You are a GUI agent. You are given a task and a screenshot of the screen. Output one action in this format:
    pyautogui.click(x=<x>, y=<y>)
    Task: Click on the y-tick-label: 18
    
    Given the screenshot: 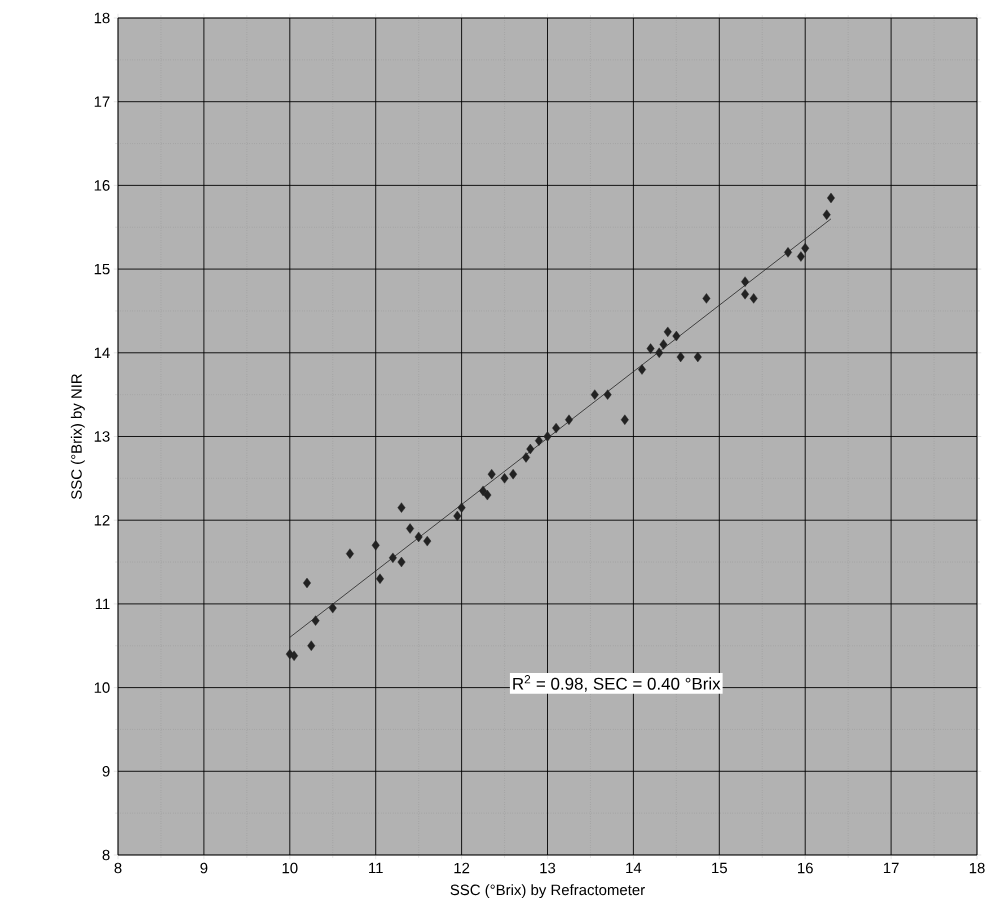 What is the action you would take?
    pyautogui.click(x=102, y=18)
    